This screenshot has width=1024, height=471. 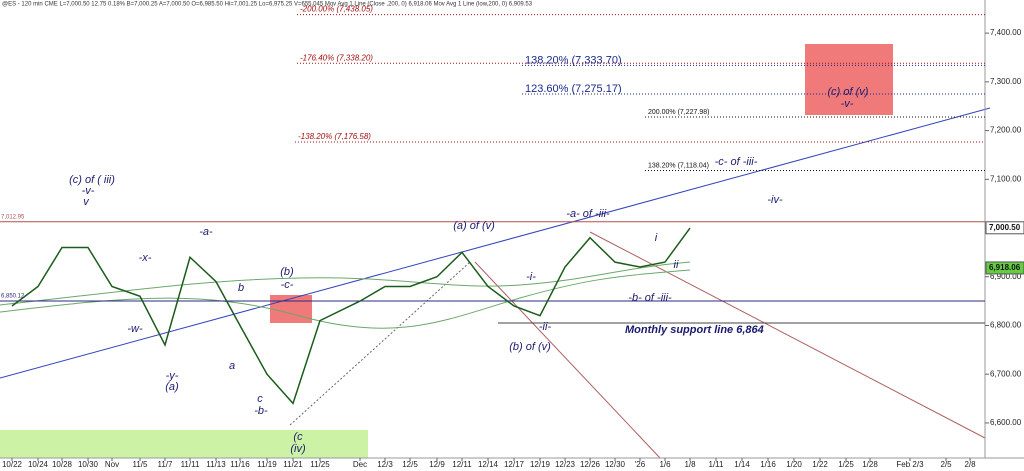 I want to click on price-tag-label: 7,000.50, so click(x=1005, y=227).